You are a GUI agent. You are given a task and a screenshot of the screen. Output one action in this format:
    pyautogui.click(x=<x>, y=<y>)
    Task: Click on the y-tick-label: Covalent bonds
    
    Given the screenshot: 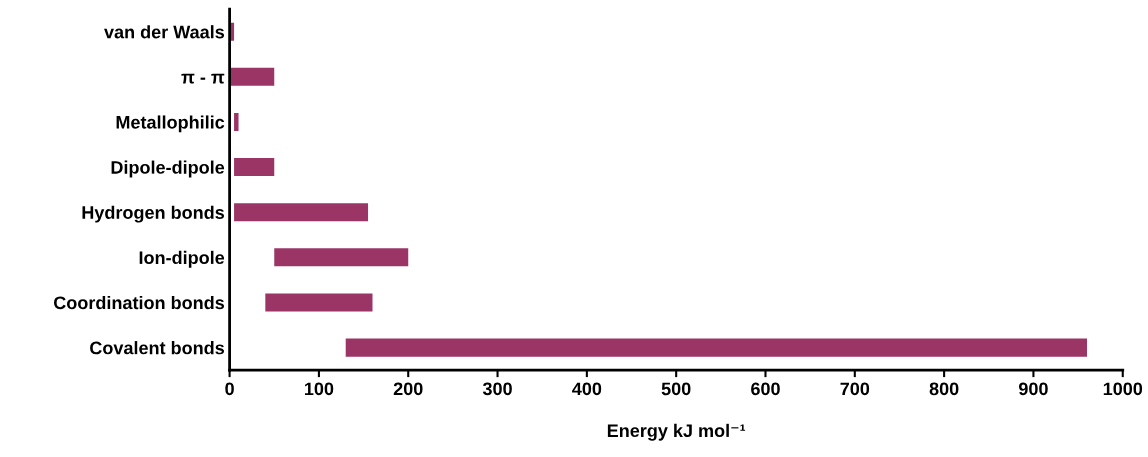 What is the action you would take?
    pyautogui.click(x=157, y=348)
    